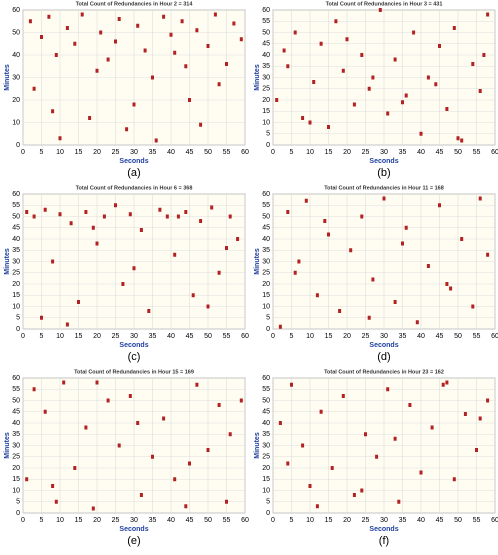 This screenshot has height=555, width=498. I want to click on y-tick-label: 45, so click(266, 44).